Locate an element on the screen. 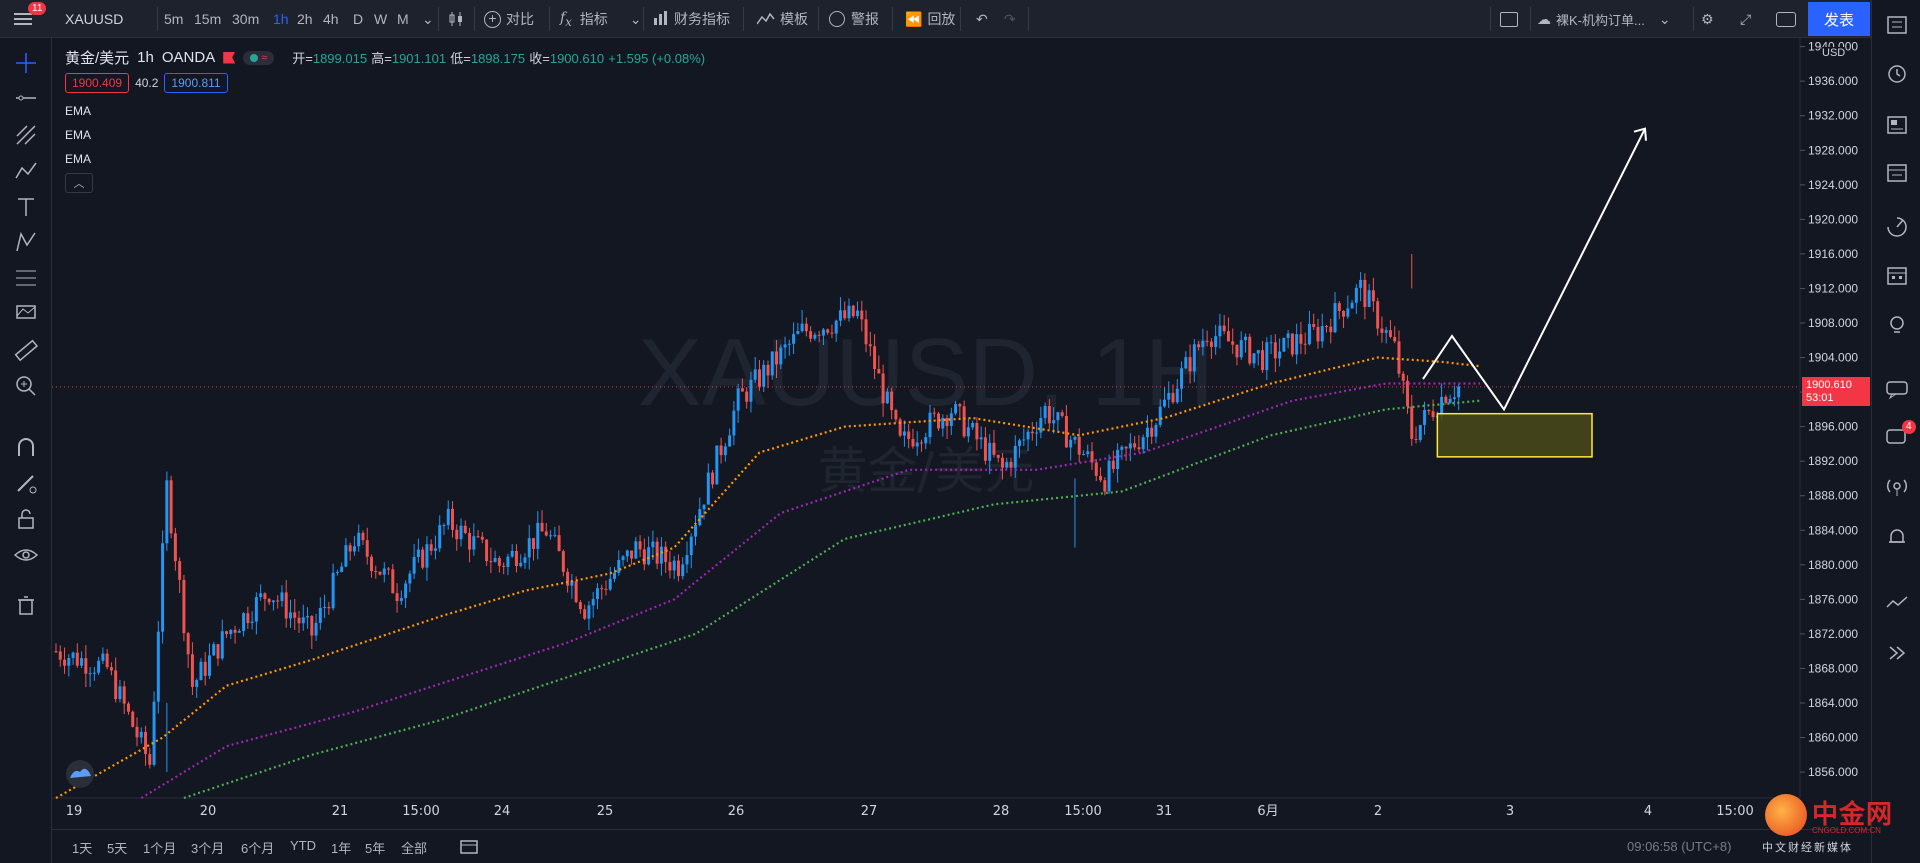 The image size is (1920, 863). interval-15m: 15m is located at coordinates (208, 19).